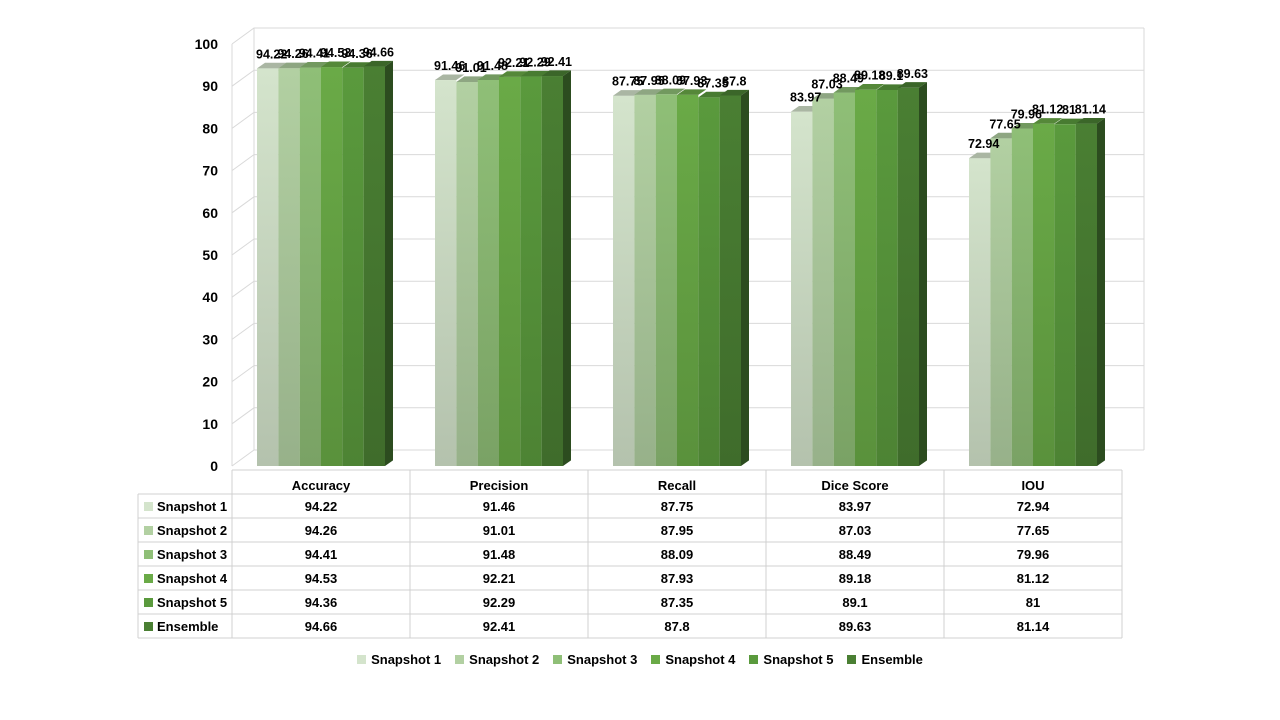  I want to click on table-cell: 77.65, so click(1033, 530).